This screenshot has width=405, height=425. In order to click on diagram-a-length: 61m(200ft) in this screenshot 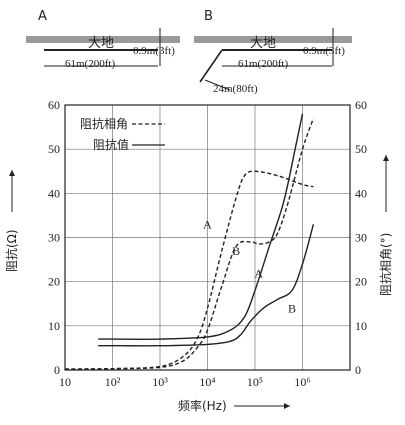, I will do `click(90, 64)`.